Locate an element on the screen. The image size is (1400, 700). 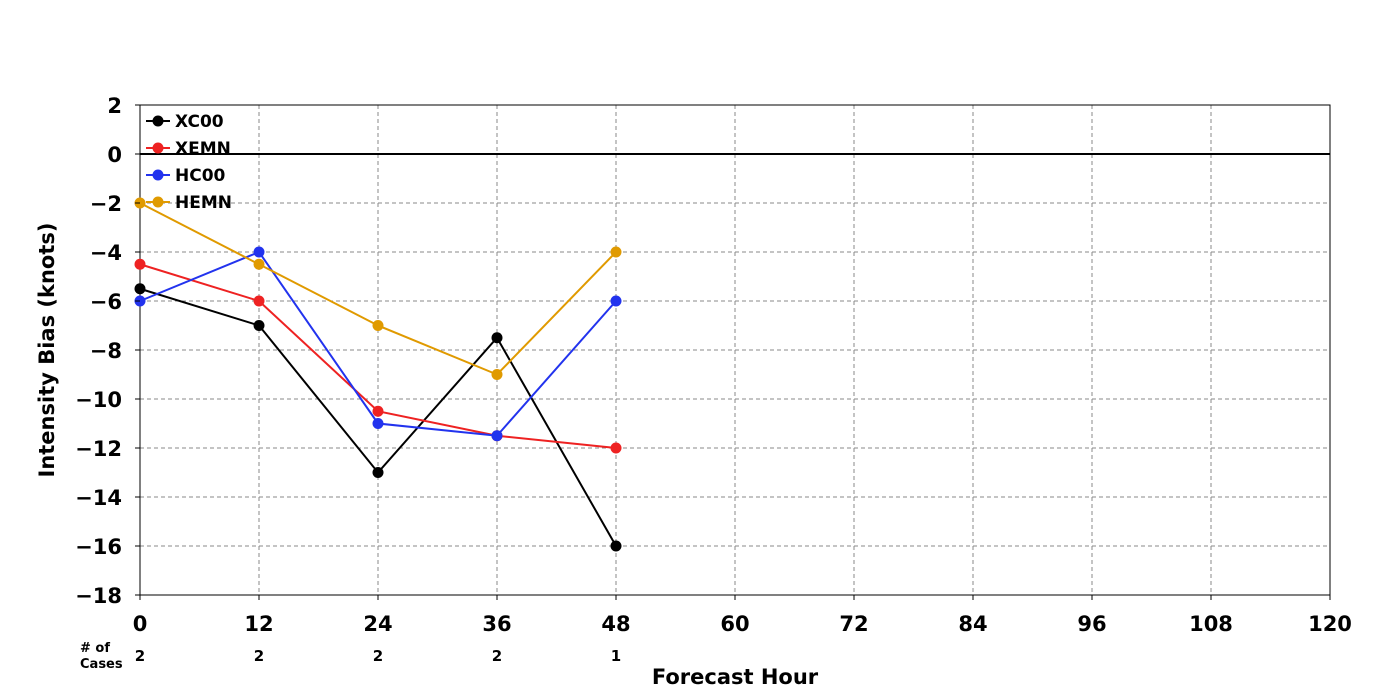
y-axis-ticks: 2 0 −2 −4 −6 −8 −10 −12 −14 −16 −18 is located at coordinates (107, 351).